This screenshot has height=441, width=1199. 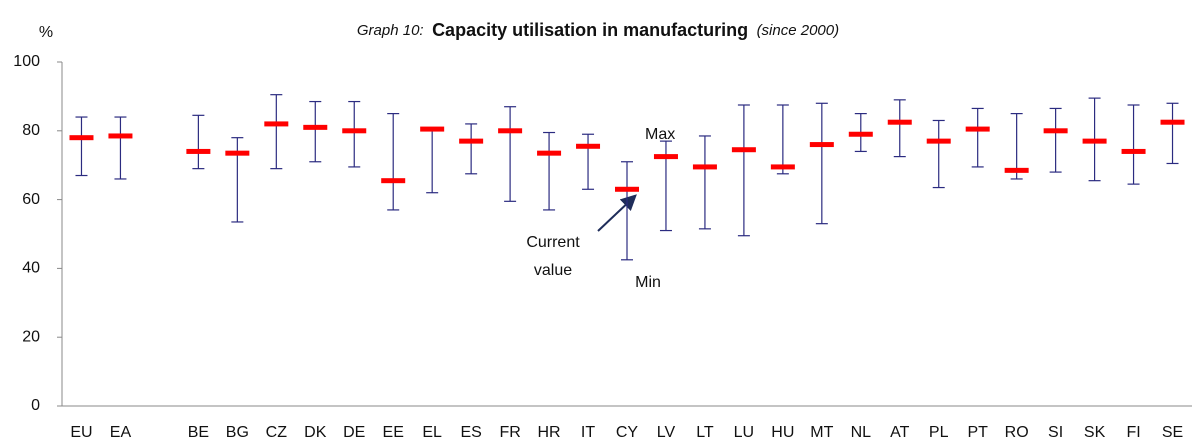 I want to click on x-tick-label: AT, so click(x=899, y=432).